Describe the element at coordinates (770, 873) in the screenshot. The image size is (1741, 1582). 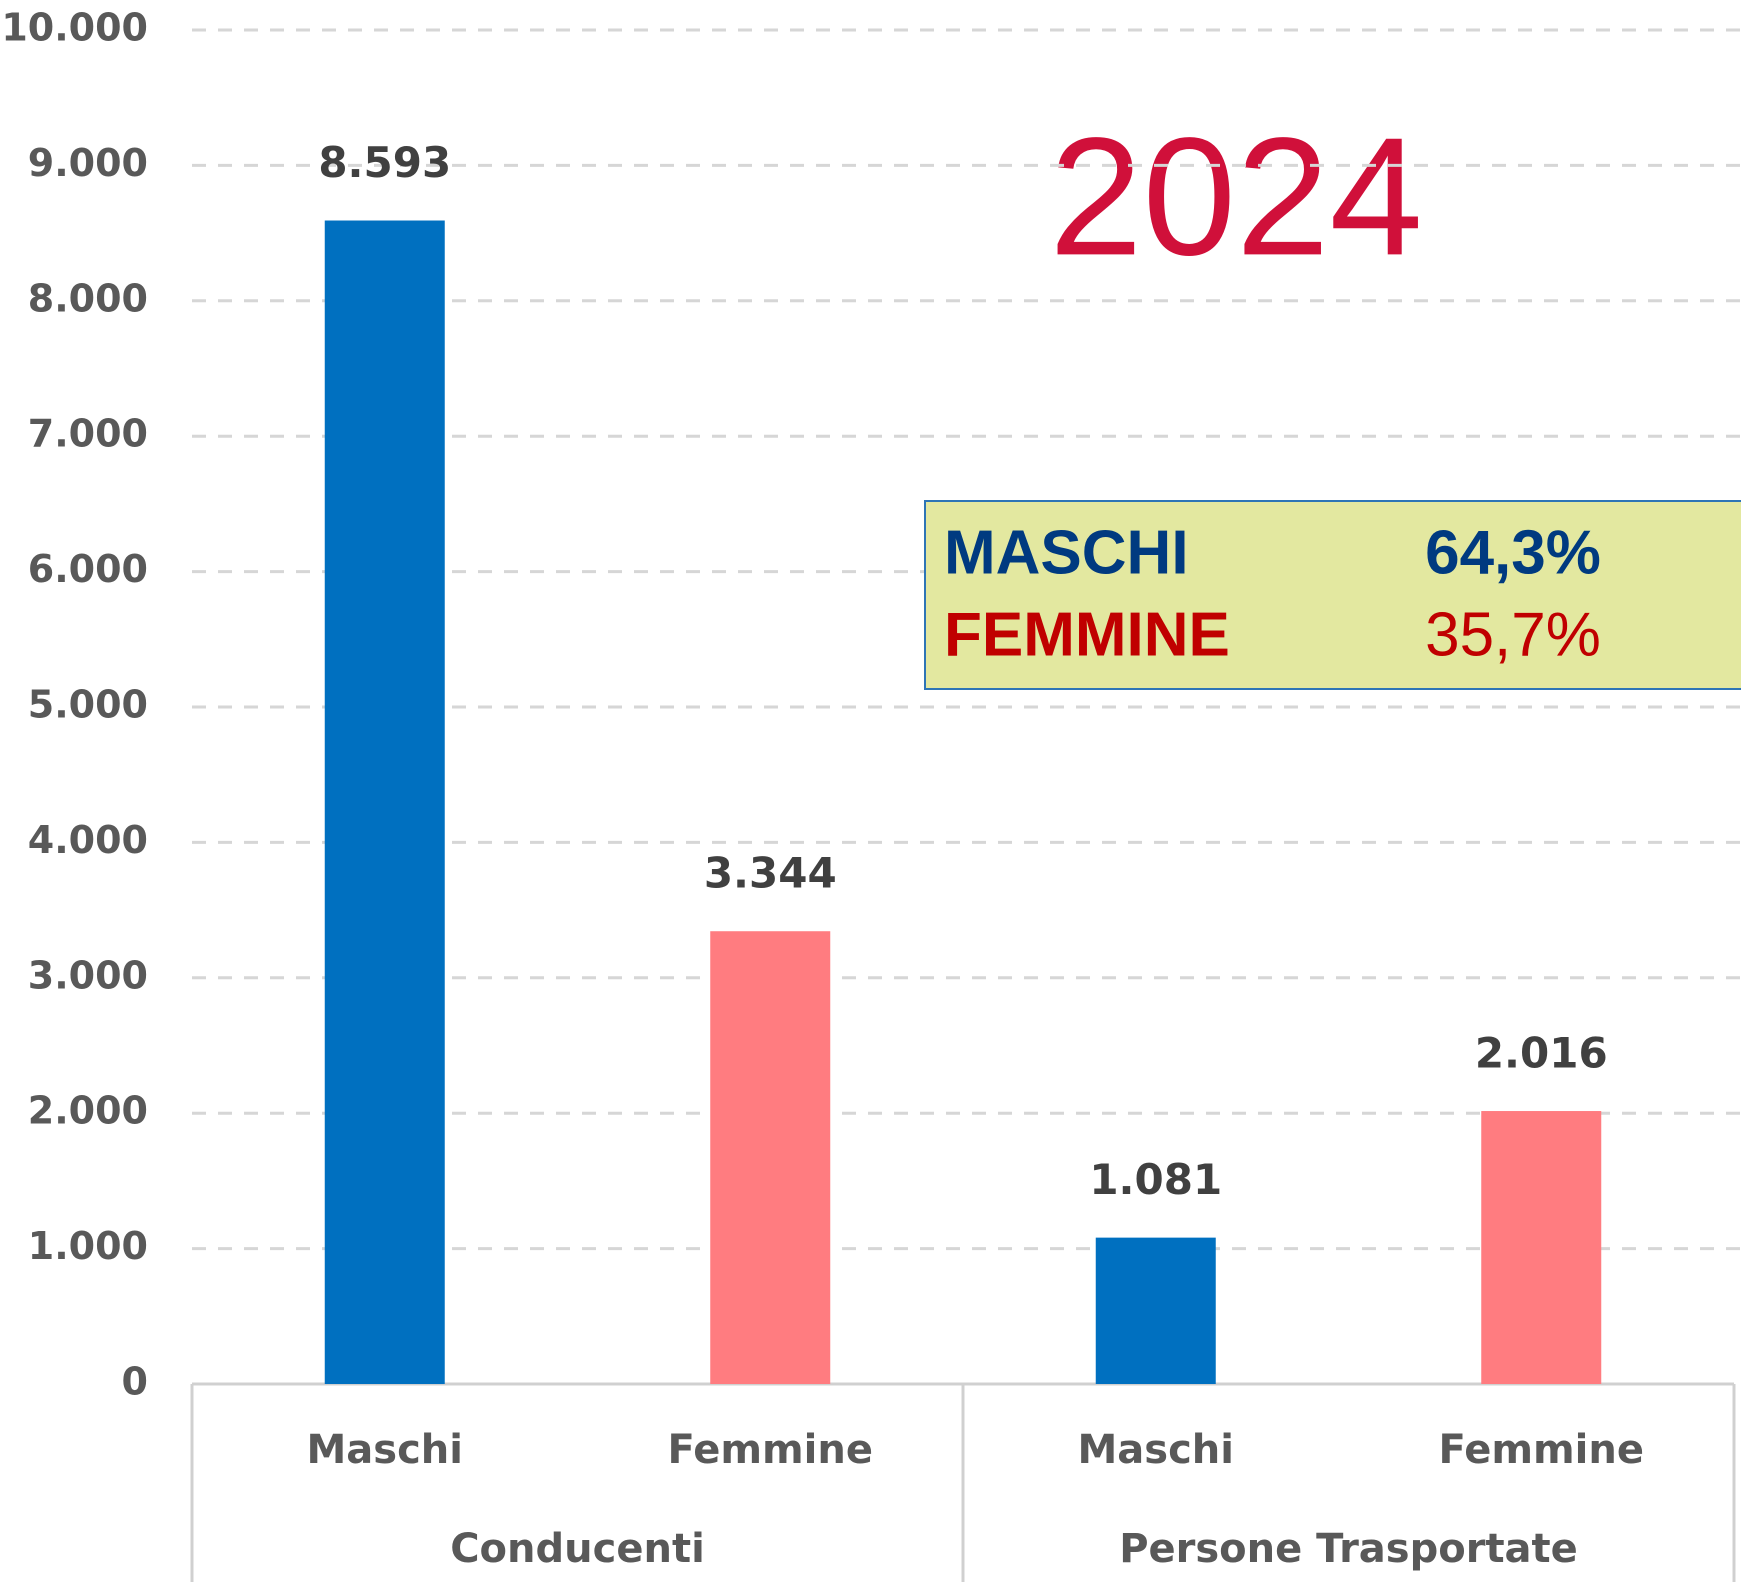
I see `data-label: 3.344` at that location.